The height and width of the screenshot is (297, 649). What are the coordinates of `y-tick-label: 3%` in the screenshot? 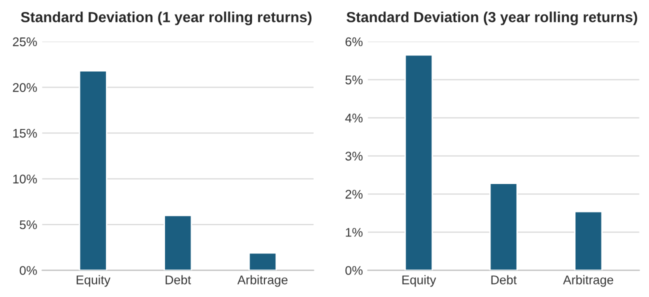 It's located at (354, 156).